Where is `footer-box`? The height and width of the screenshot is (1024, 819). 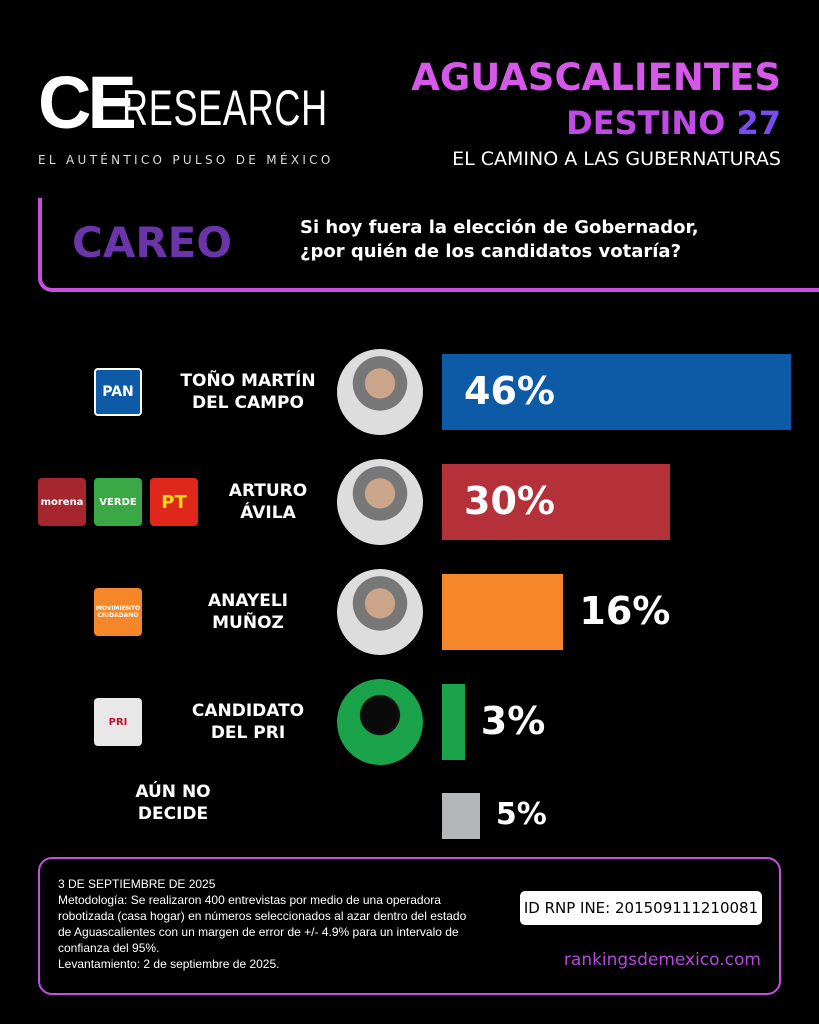
footer-box is located at coordinates (409, 926).